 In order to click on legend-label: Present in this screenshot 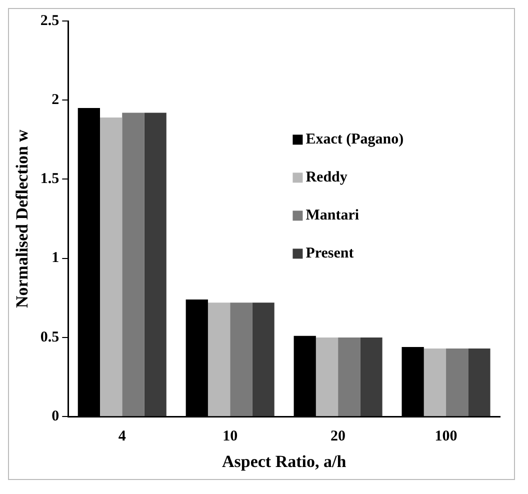, I will do `click(330, 254)`.